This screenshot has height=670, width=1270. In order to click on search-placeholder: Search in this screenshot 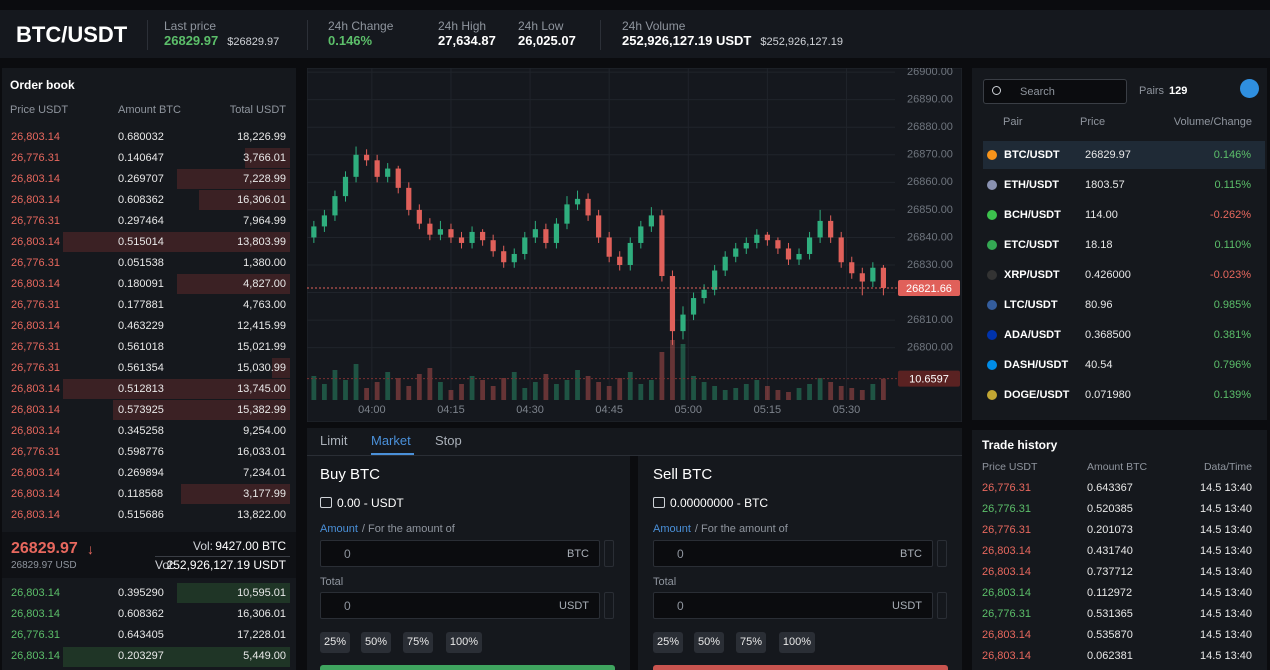, I will do `click(1037, 91)`.